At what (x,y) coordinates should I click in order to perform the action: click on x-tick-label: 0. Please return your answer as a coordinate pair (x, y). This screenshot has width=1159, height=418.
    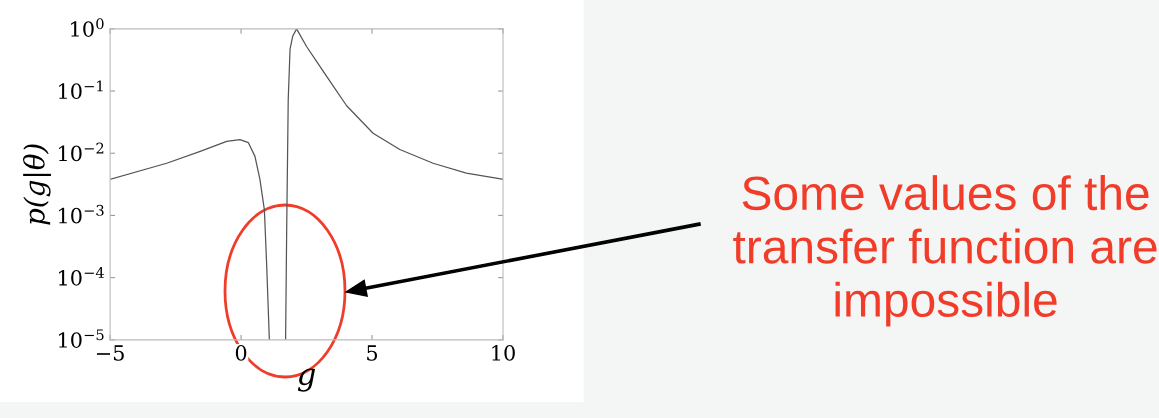
    Looking at the image, I should click on (241, 353).